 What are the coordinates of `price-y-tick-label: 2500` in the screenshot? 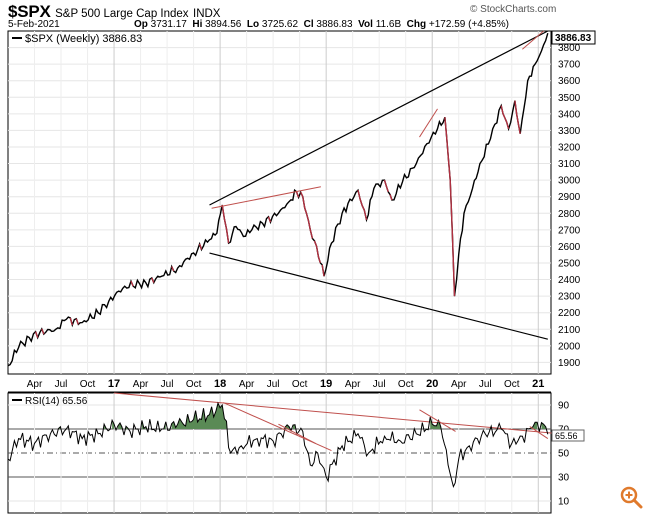 It's located at (569, 263).